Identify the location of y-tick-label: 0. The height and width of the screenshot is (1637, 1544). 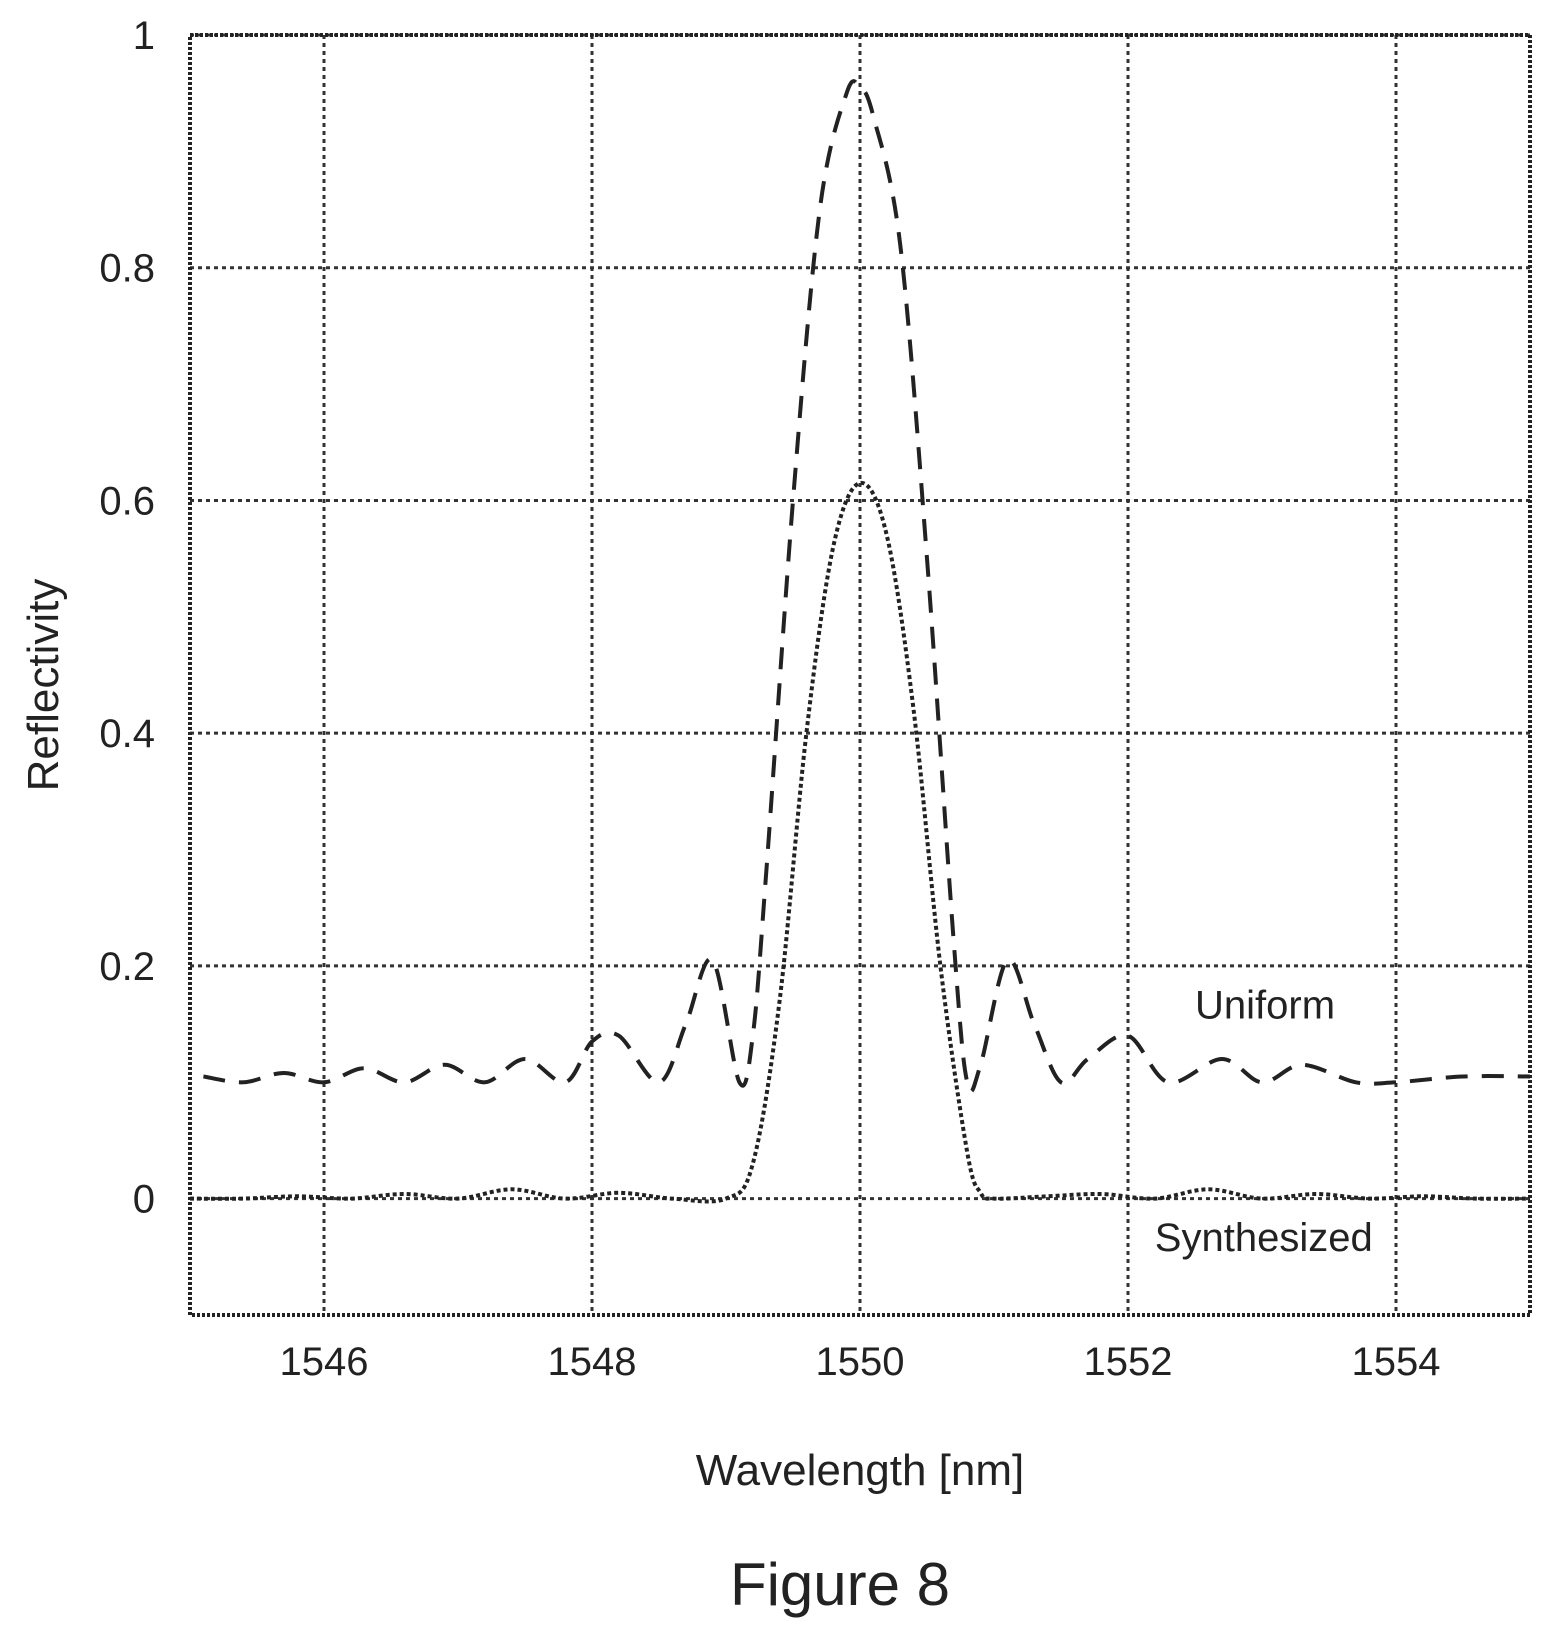
(144, 1200).